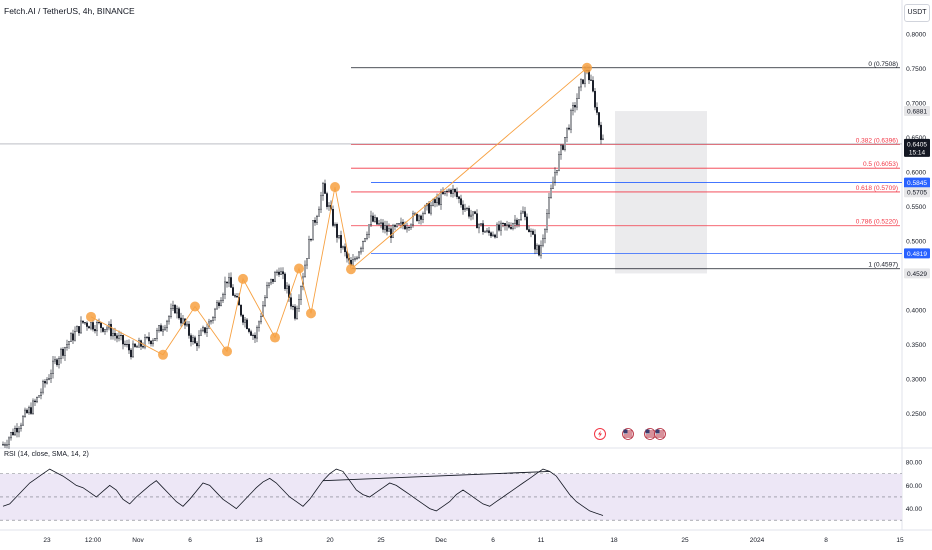 This screenshot has width=932, height=550. What do you see at coordinates (916, 138) in the screenshot?
I see `price-tick-label: 0.6500` at bounding box center [916, 138].